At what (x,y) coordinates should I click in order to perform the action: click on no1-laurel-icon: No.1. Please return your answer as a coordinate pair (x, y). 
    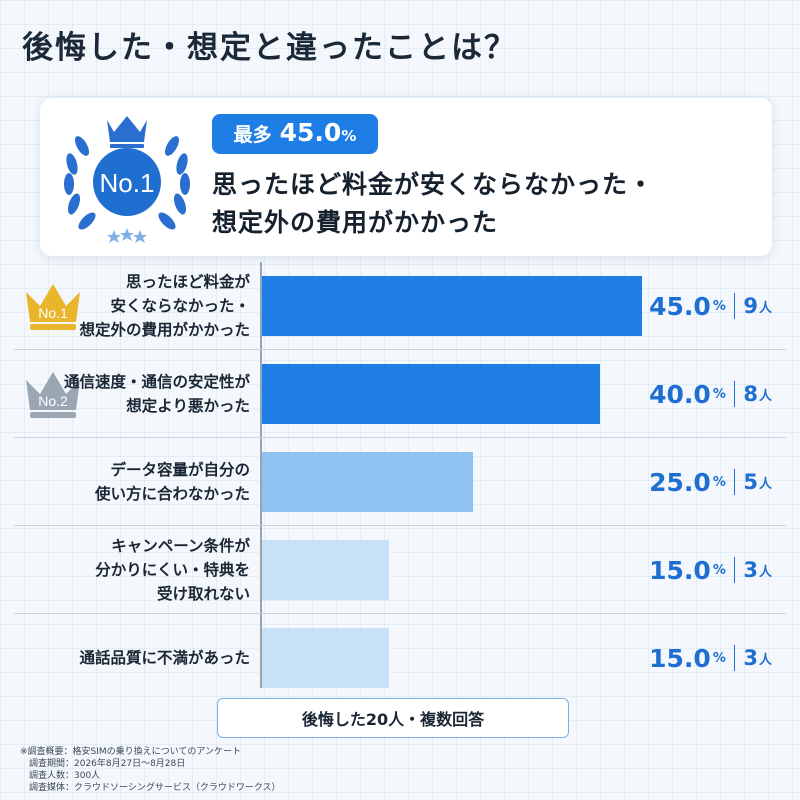
    Looking at the image, I should click on (127, 179).